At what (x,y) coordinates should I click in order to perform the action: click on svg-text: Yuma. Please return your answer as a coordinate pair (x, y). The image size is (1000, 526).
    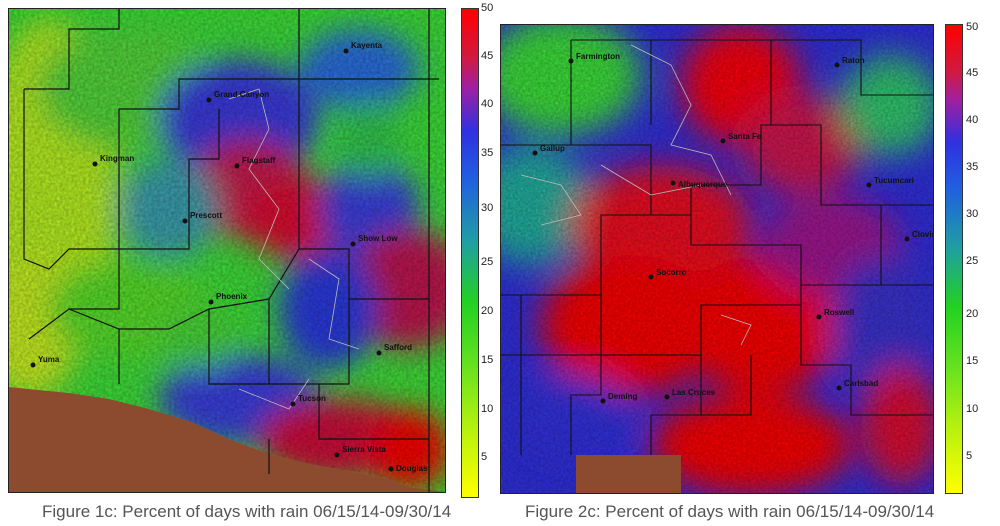
    Looking at the image, I should click on (49, 359).